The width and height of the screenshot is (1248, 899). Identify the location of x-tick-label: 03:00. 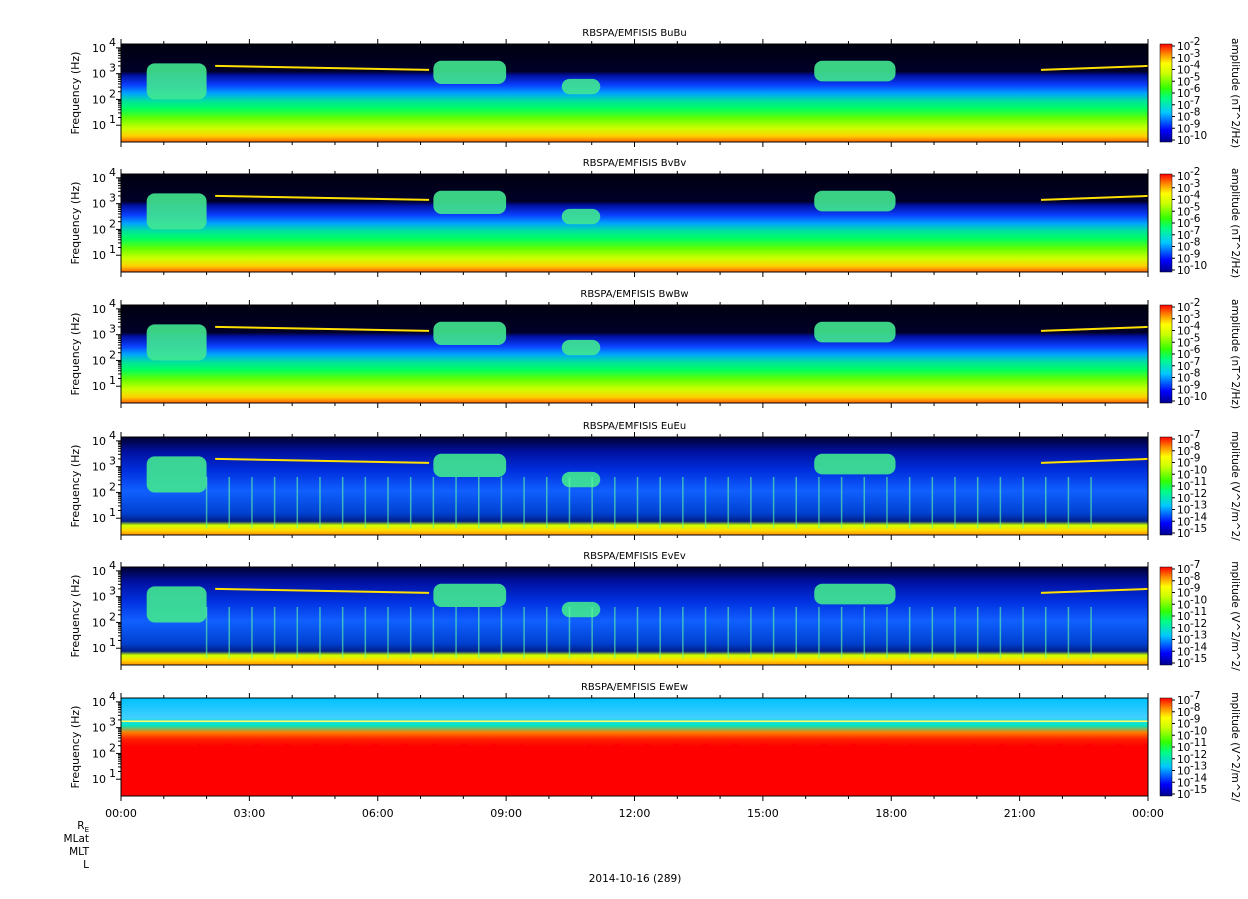
(250, 813).